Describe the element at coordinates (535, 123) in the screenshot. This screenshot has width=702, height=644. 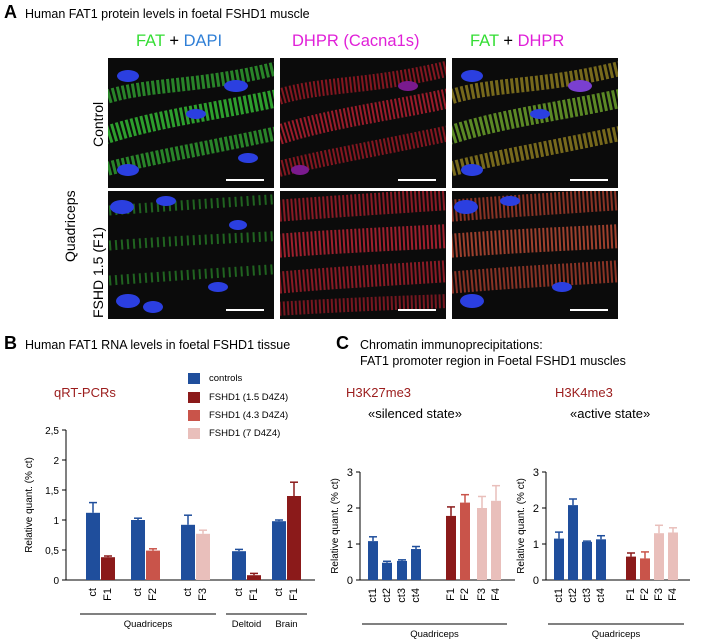
I see `micrograph-control-merge` at that location.